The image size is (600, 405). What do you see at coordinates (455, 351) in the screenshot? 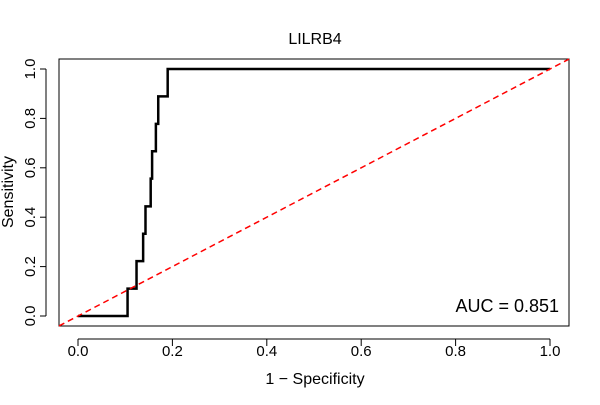
I see `x-tick-label: 0.8` at bounding box center [455, 351].